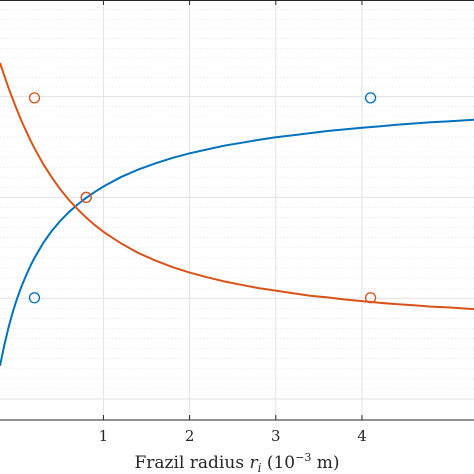  What do you see at coordinates (190, 436) in the screenshot?
I see `x-tick-label: 2` at bounding box center [190, 436].